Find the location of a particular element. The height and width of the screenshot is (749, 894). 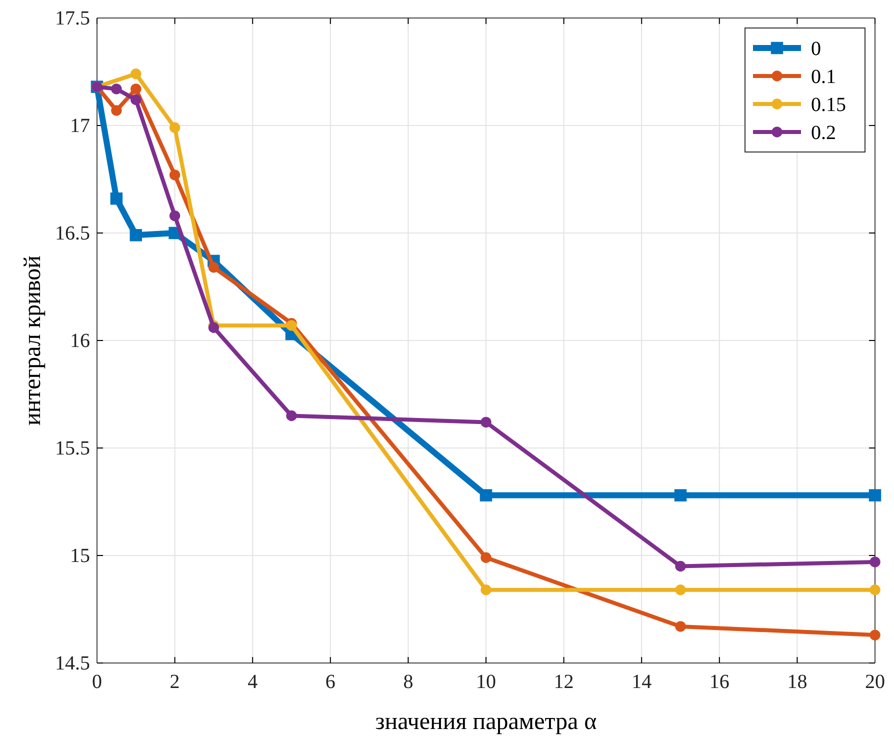

legend-label: 0.1 is located at coordinates (823, 77).